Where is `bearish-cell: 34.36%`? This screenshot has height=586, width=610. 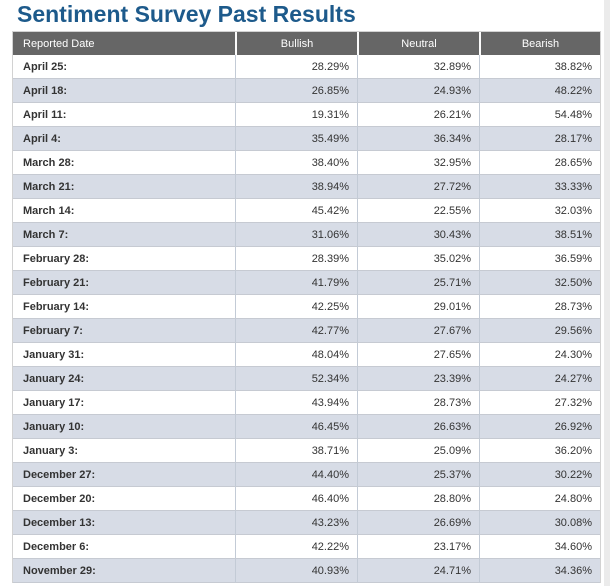 bearish-cell: 34.36% is located at coordinates (539, 571).